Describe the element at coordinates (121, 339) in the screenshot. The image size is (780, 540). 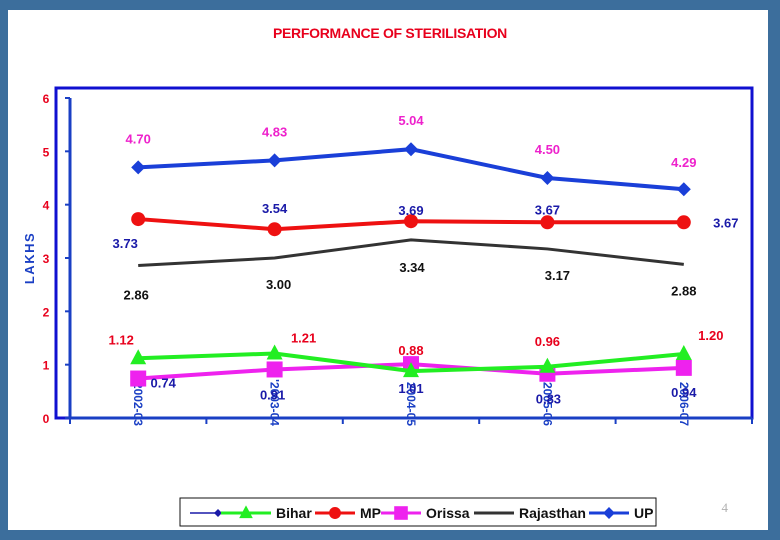
I see `data-label-bihar: 1.12` at that location.